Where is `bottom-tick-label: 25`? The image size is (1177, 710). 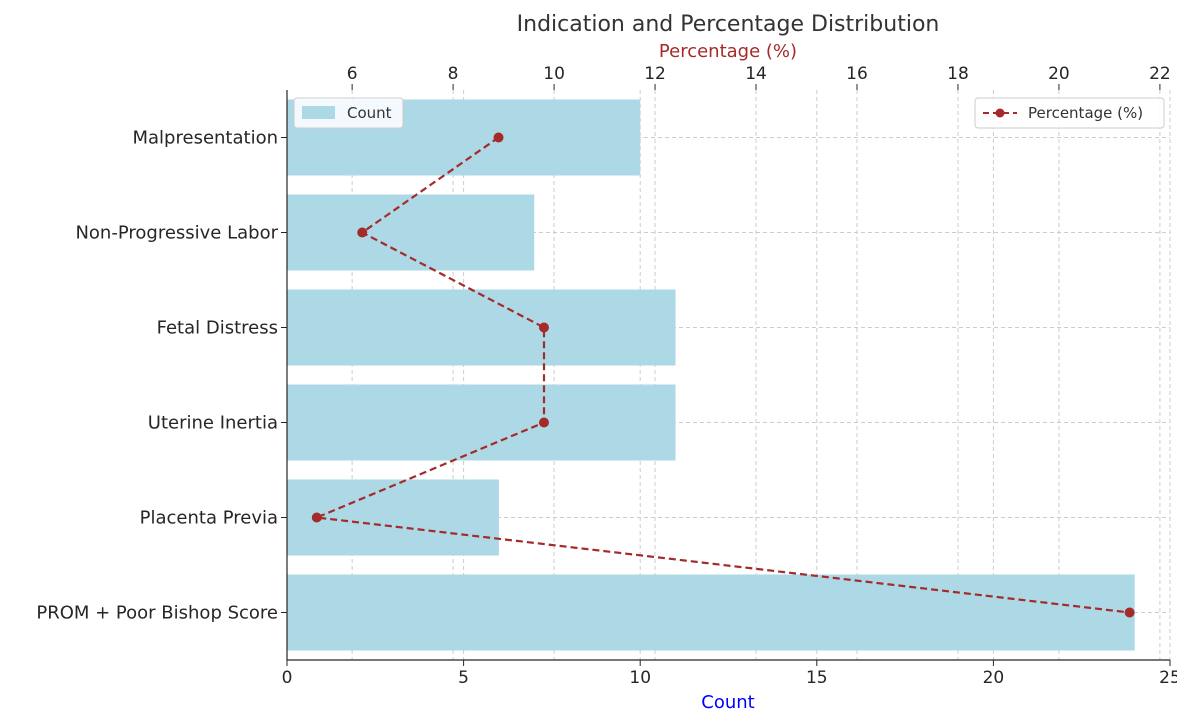 bottom-tick-label: 25 is located at coordinates (1168, 678).